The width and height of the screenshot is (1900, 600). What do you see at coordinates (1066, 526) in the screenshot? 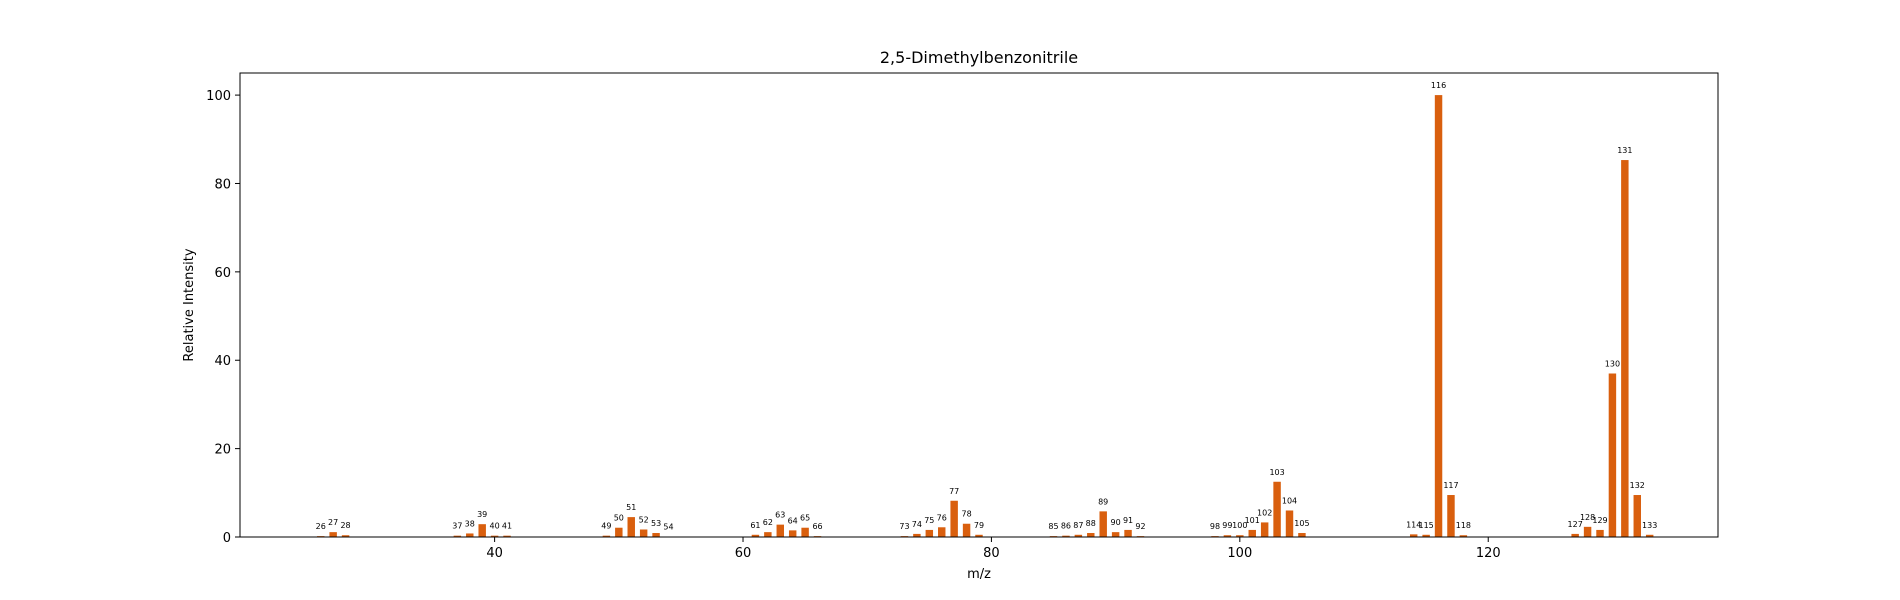
I see `bar-data-label: 86` at bounding box center [1066, 526].